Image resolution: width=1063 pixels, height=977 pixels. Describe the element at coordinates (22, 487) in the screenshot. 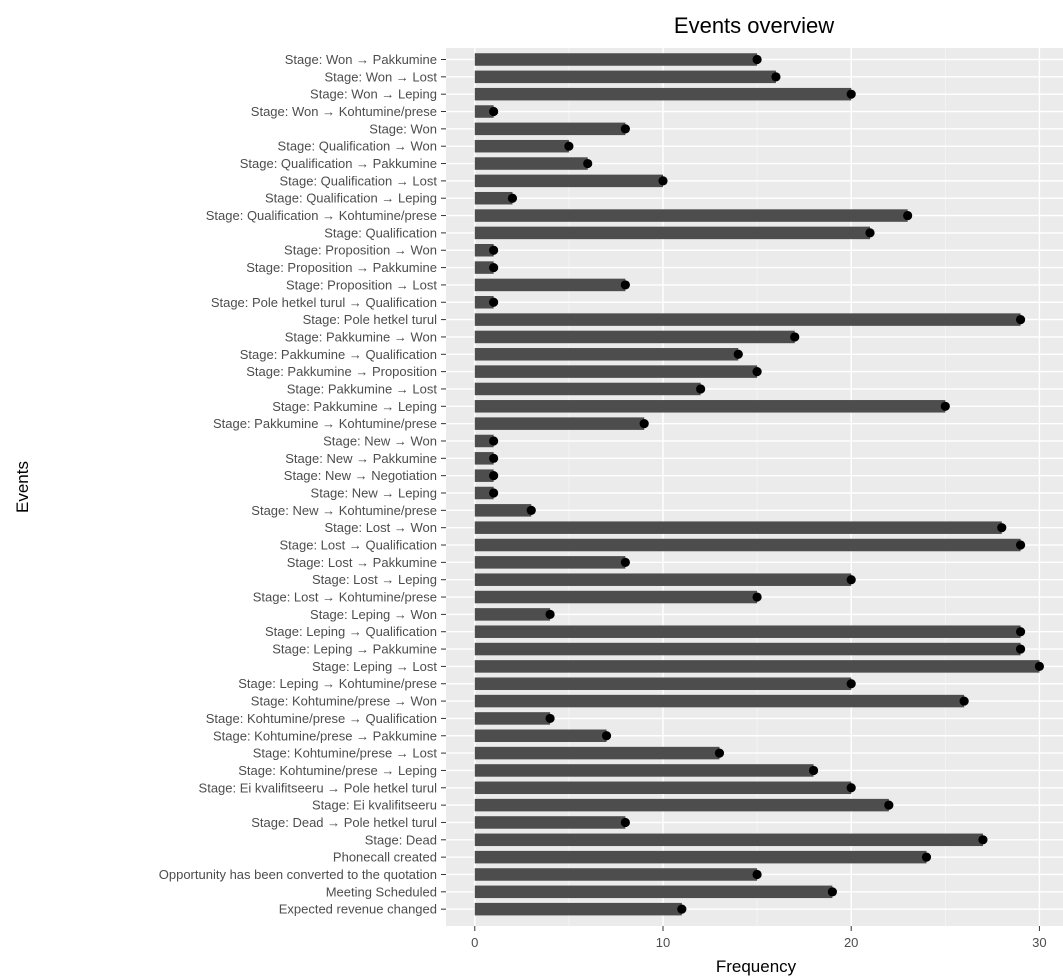

I see `y-axis-title: Events` at that location.